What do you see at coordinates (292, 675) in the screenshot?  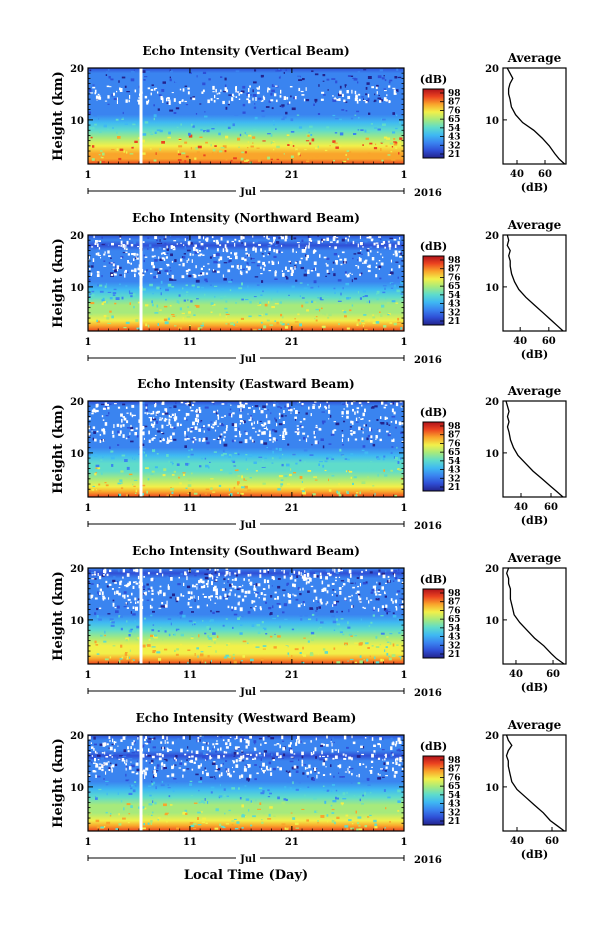 I see `x-tick-label: 21` at bounding box center [292, 675].